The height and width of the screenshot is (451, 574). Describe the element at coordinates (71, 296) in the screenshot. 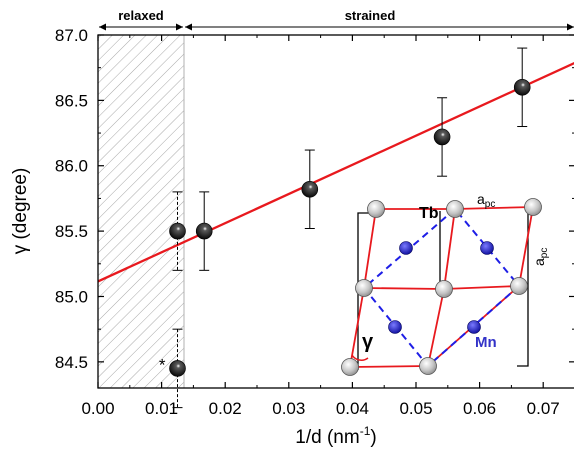

I see `y-tick-label: 85.0` at that location.